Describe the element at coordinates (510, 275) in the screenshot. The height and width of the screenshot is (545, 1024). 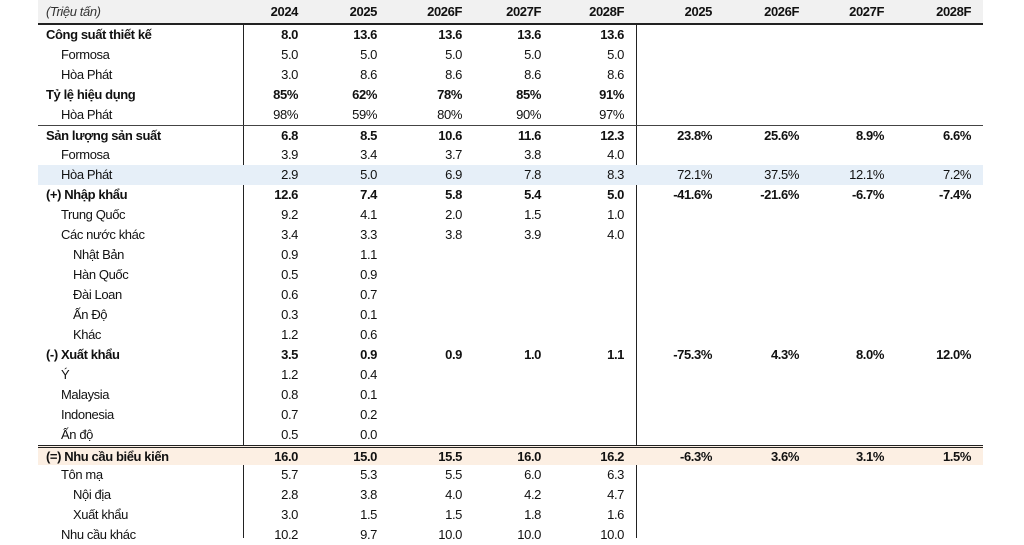
I see `table-row: Hàn Quốc 0.5 0.9` at that location.